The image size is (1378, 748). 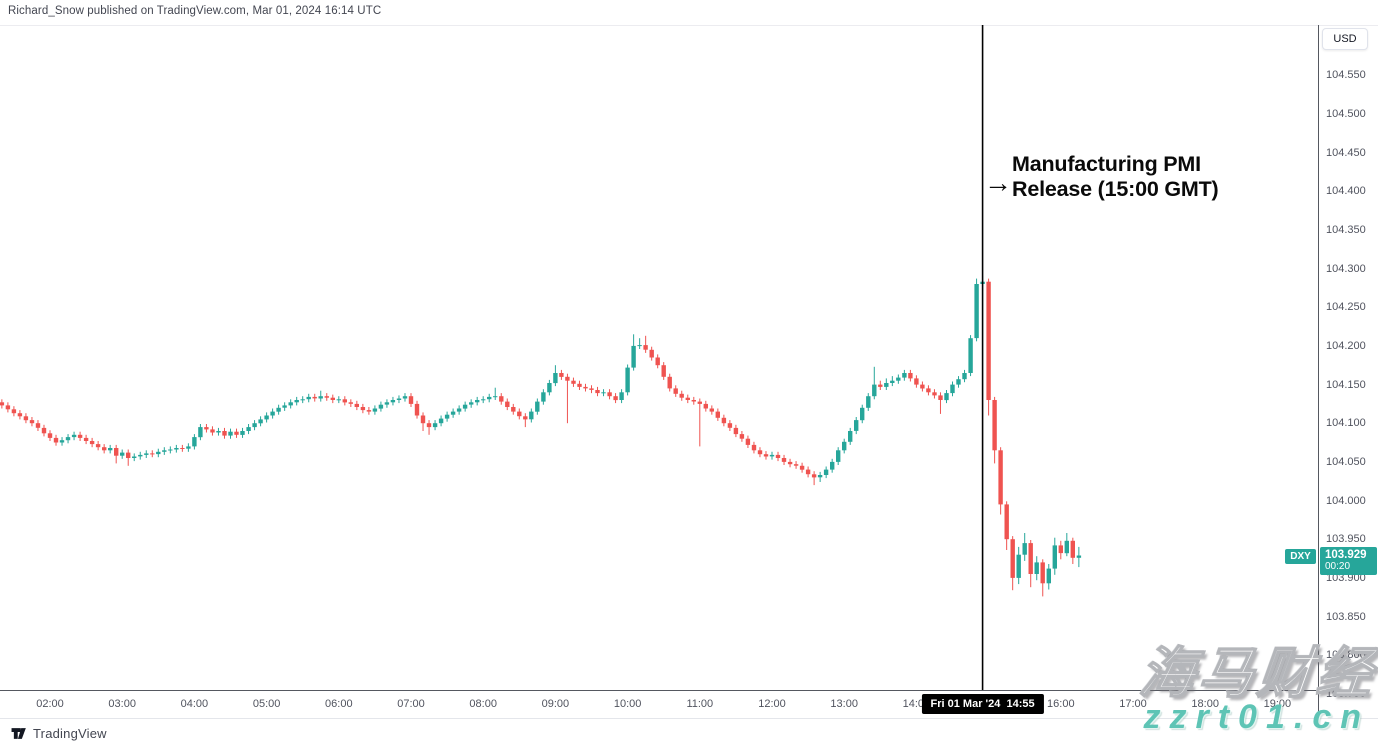 I want to click on price-tick-label: 104.100, so click(x=1346, y=423).